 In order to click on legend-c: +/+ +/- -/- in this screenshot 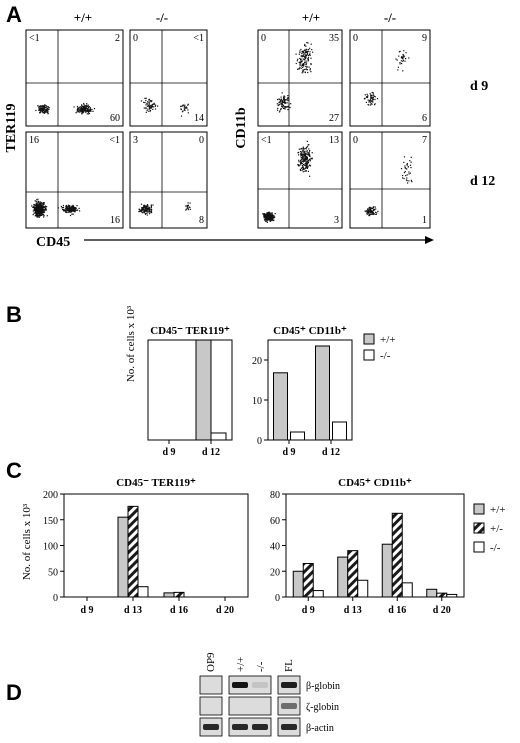, I will do `click(489, 528)`.